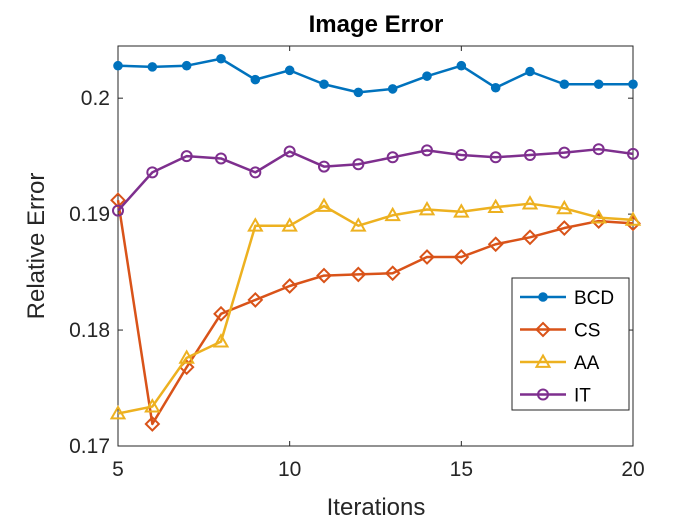 The height and width of the screenshot is (525, 700). I want to click on series-line-it, so click(375, 179).